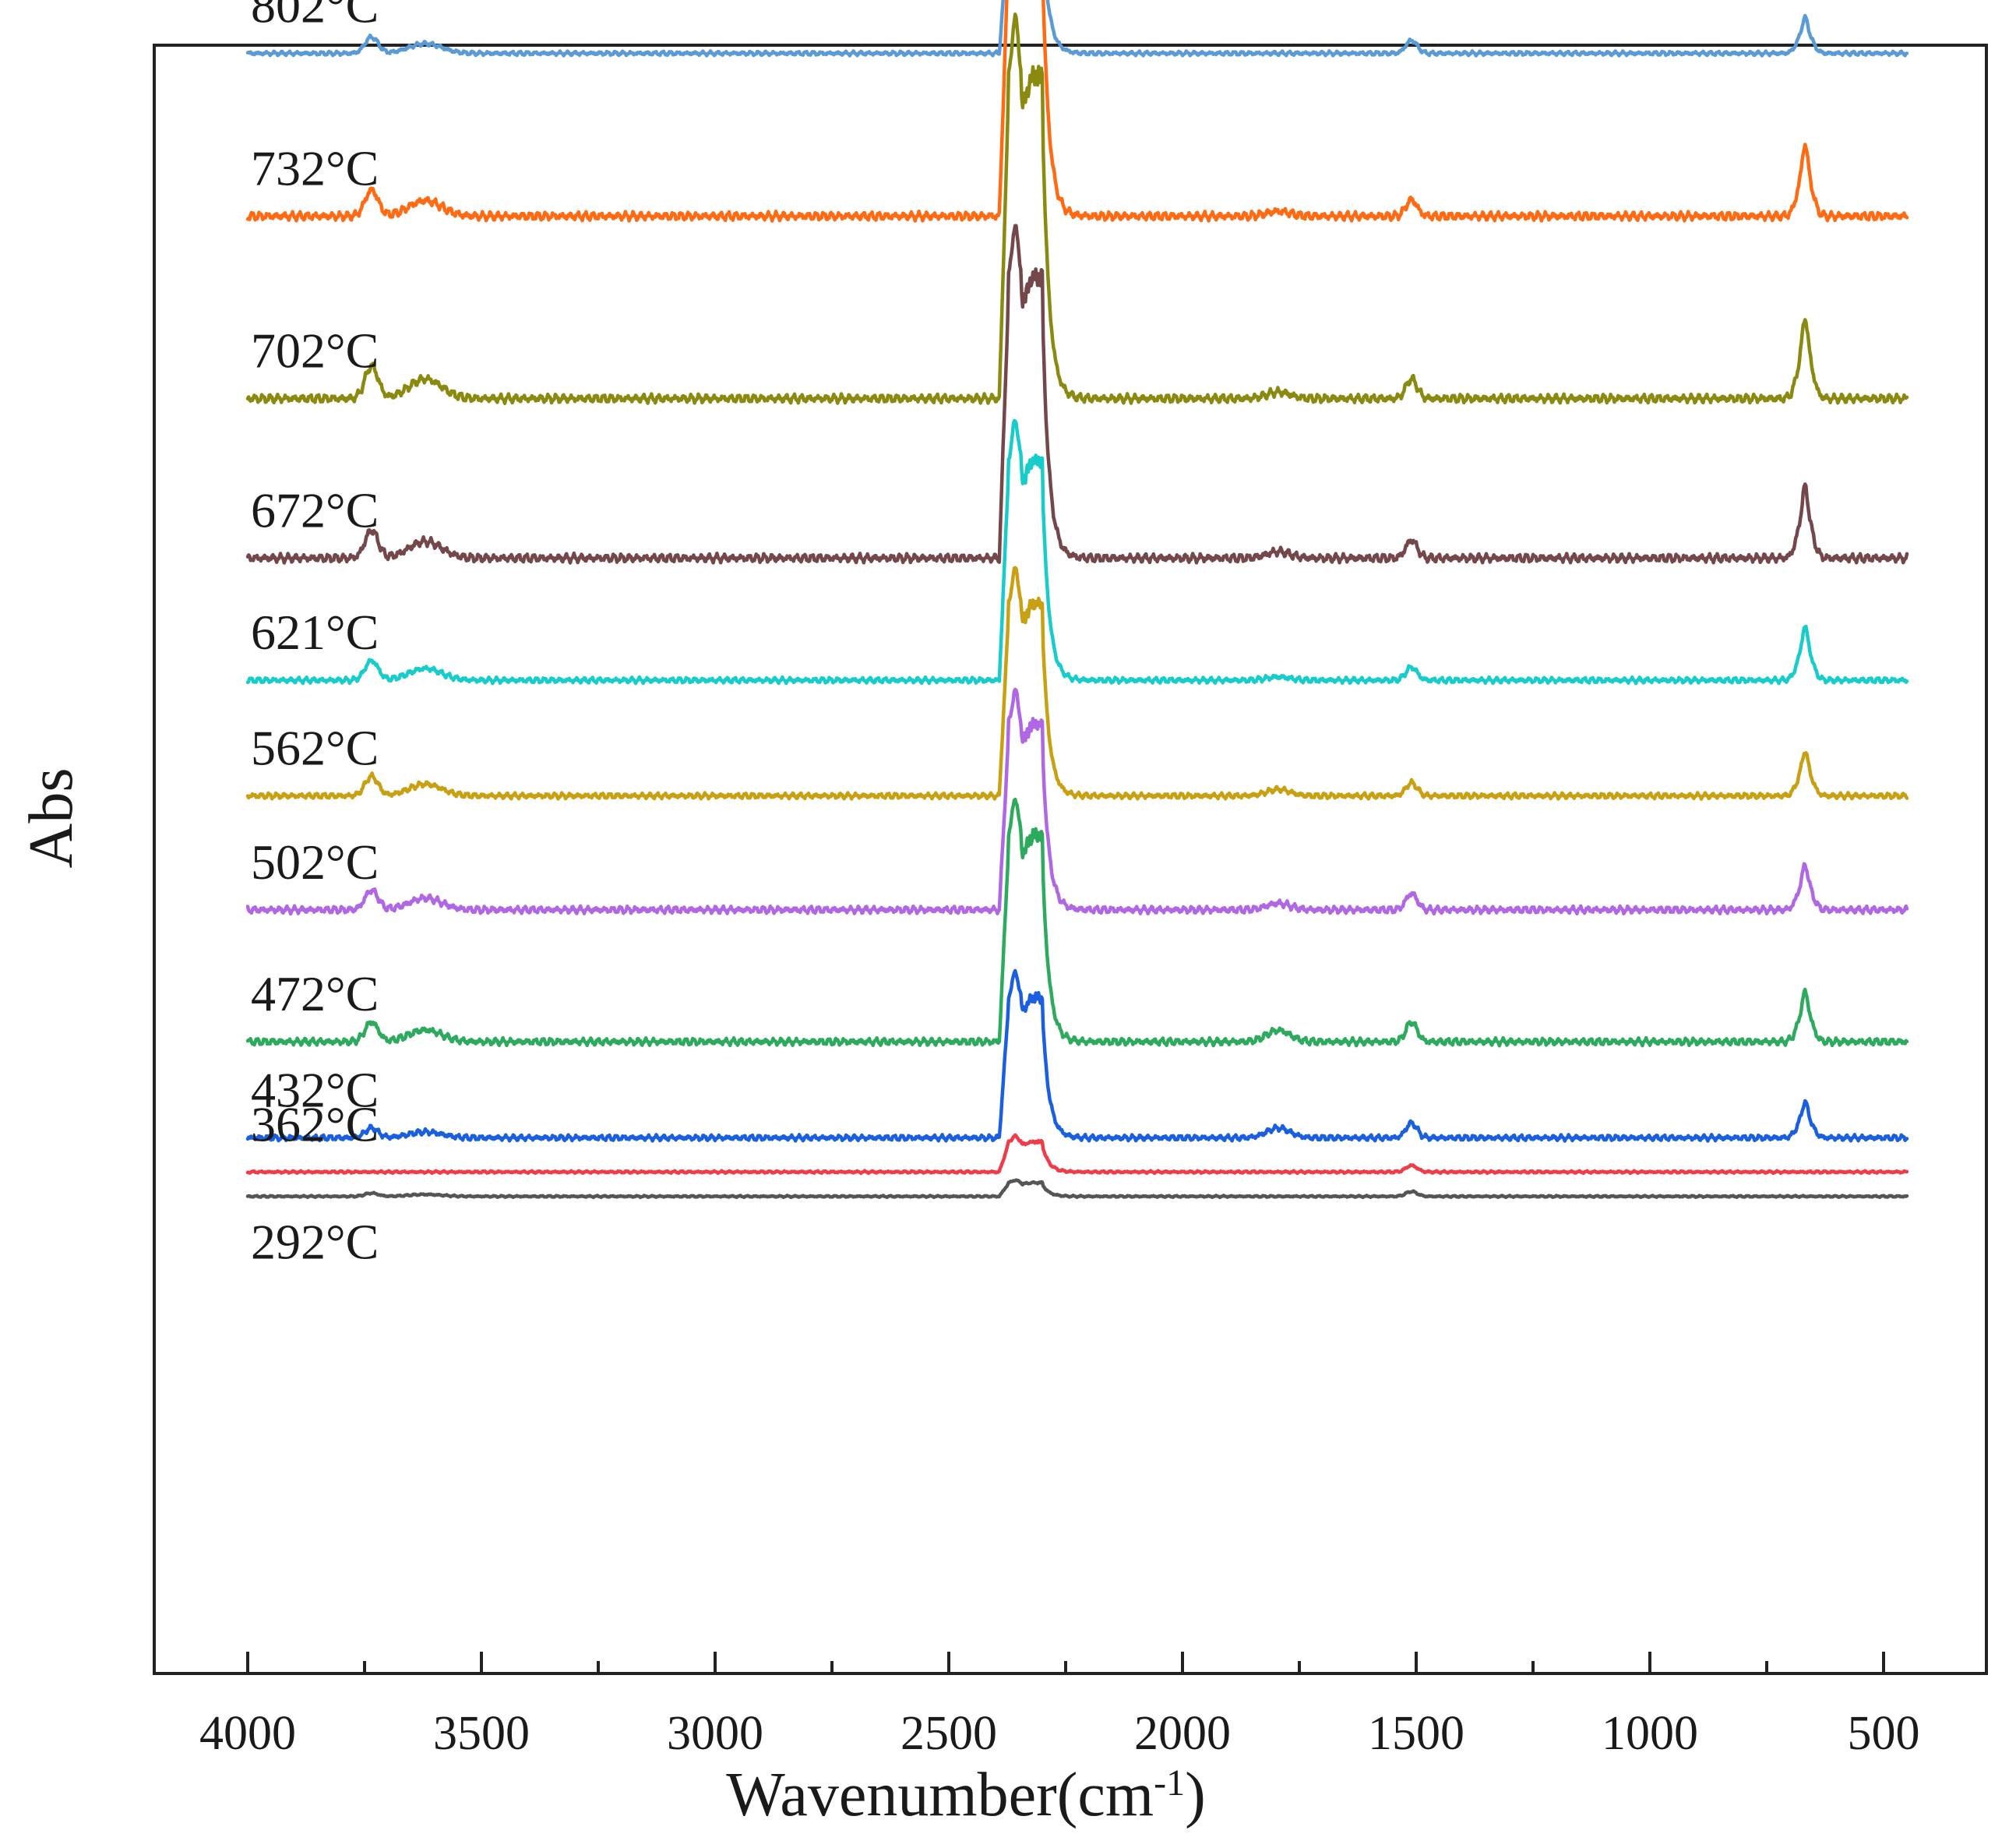  I want to click on x-axis-title: Wavenumber(cm-1), so click(966, 1795).